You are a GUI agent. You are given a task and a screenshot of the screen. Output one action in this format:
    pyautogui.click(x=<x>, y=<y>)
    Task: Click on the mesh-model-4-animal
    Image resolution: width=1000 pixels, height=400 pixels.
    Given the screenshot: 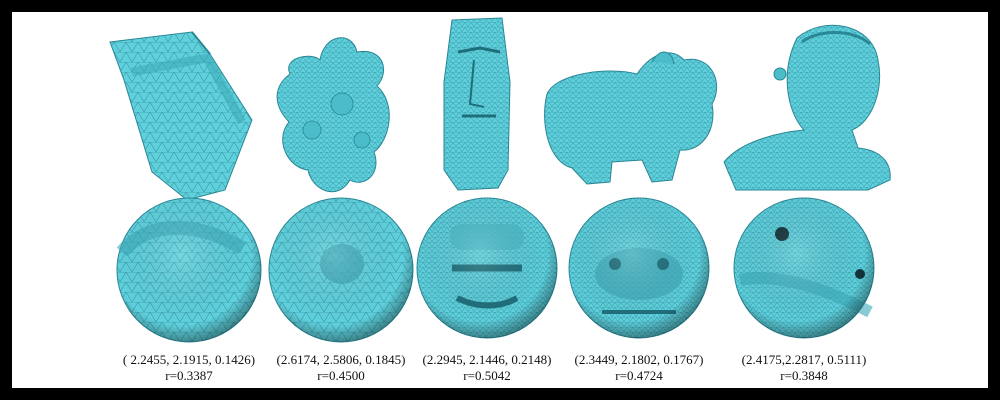 What is the action you would take?
    pyautogui.click(x=631, y=118)
    